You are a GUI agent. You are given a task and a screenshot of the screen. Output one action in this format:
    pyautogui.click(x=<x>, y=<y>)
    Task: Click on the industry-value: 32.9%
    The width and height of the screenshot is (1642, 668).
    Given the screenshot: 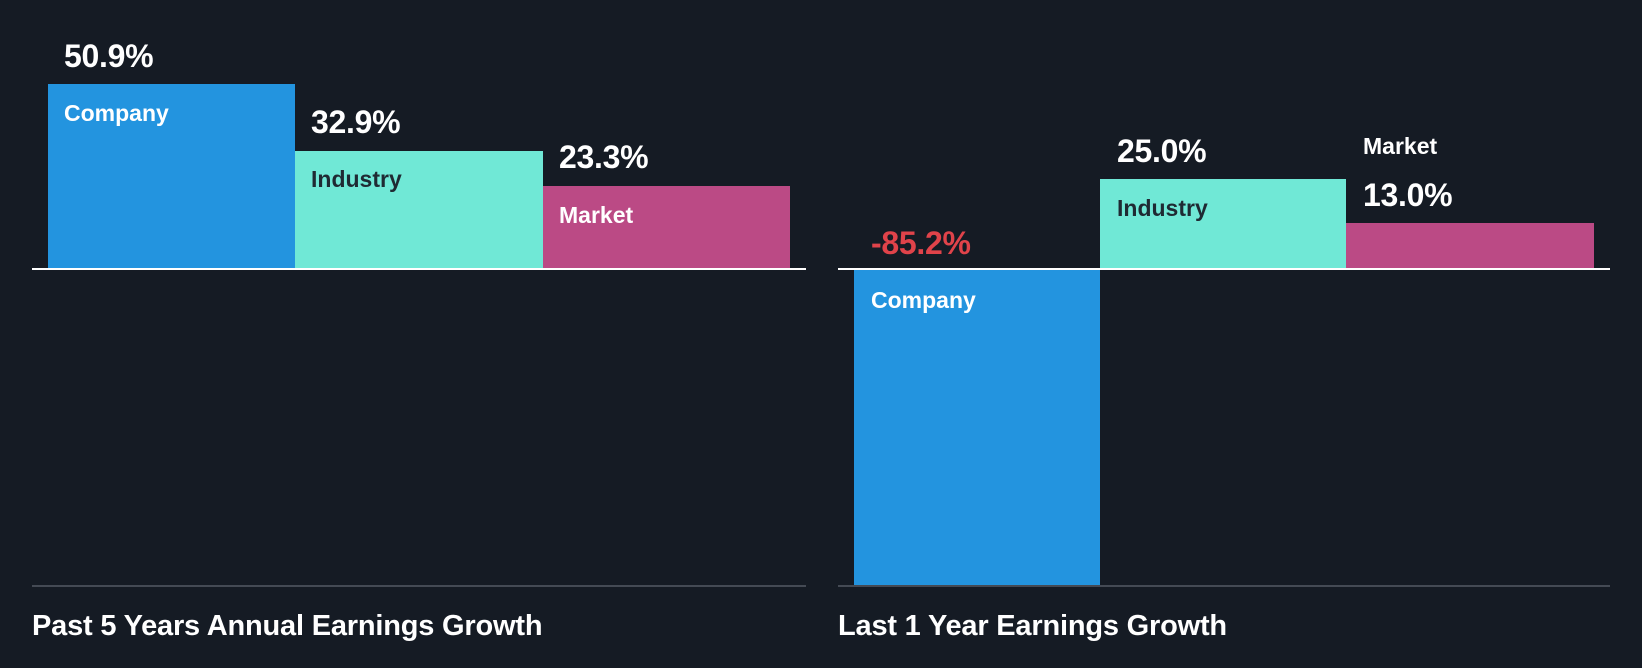 What is the action you would take?
    pyautogui.click(x=356, y=122)
    